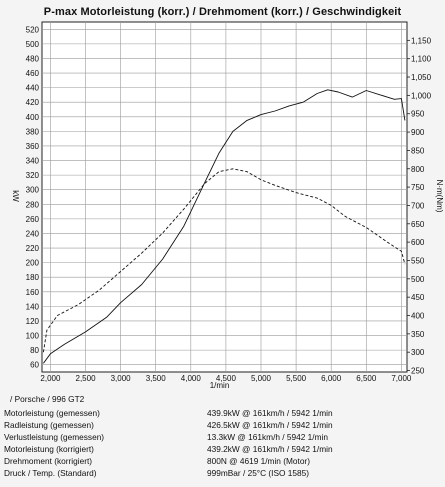  What do you see at coordinates (48, 461) in the screenshot?
I see `result-label: Drehmoment (korrigiert)` at bounding box center [48, 461].